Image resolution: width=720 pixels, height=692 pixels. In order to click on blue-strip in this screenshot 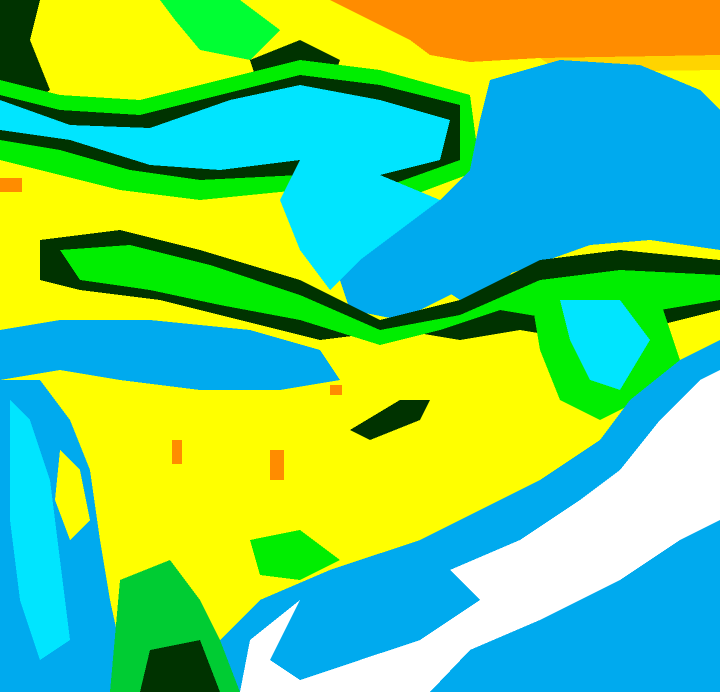, I will do `click(170, 355)`.